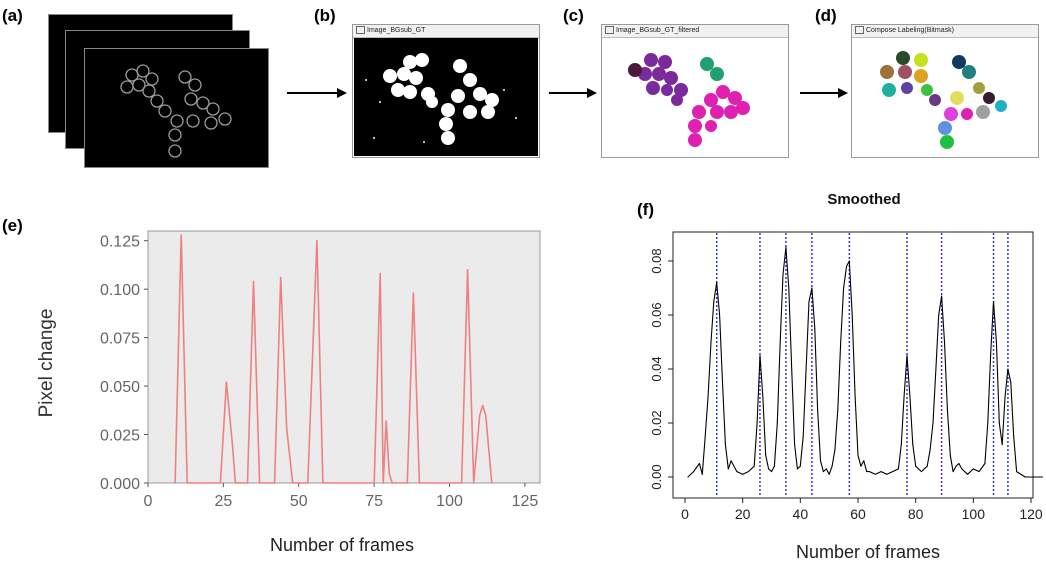  I want to click on x-tick-label: 75, so click(374, 501).